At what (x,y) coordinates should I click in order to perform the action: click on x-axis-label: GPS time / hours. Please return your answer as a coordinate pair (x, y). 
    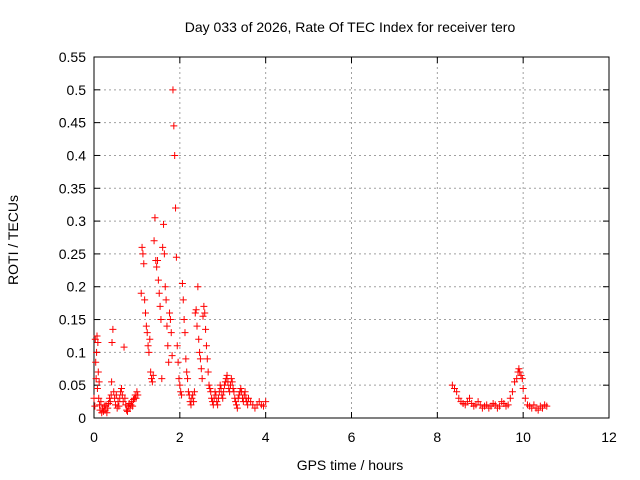
    Looking at the image, I should click on (350, 465).